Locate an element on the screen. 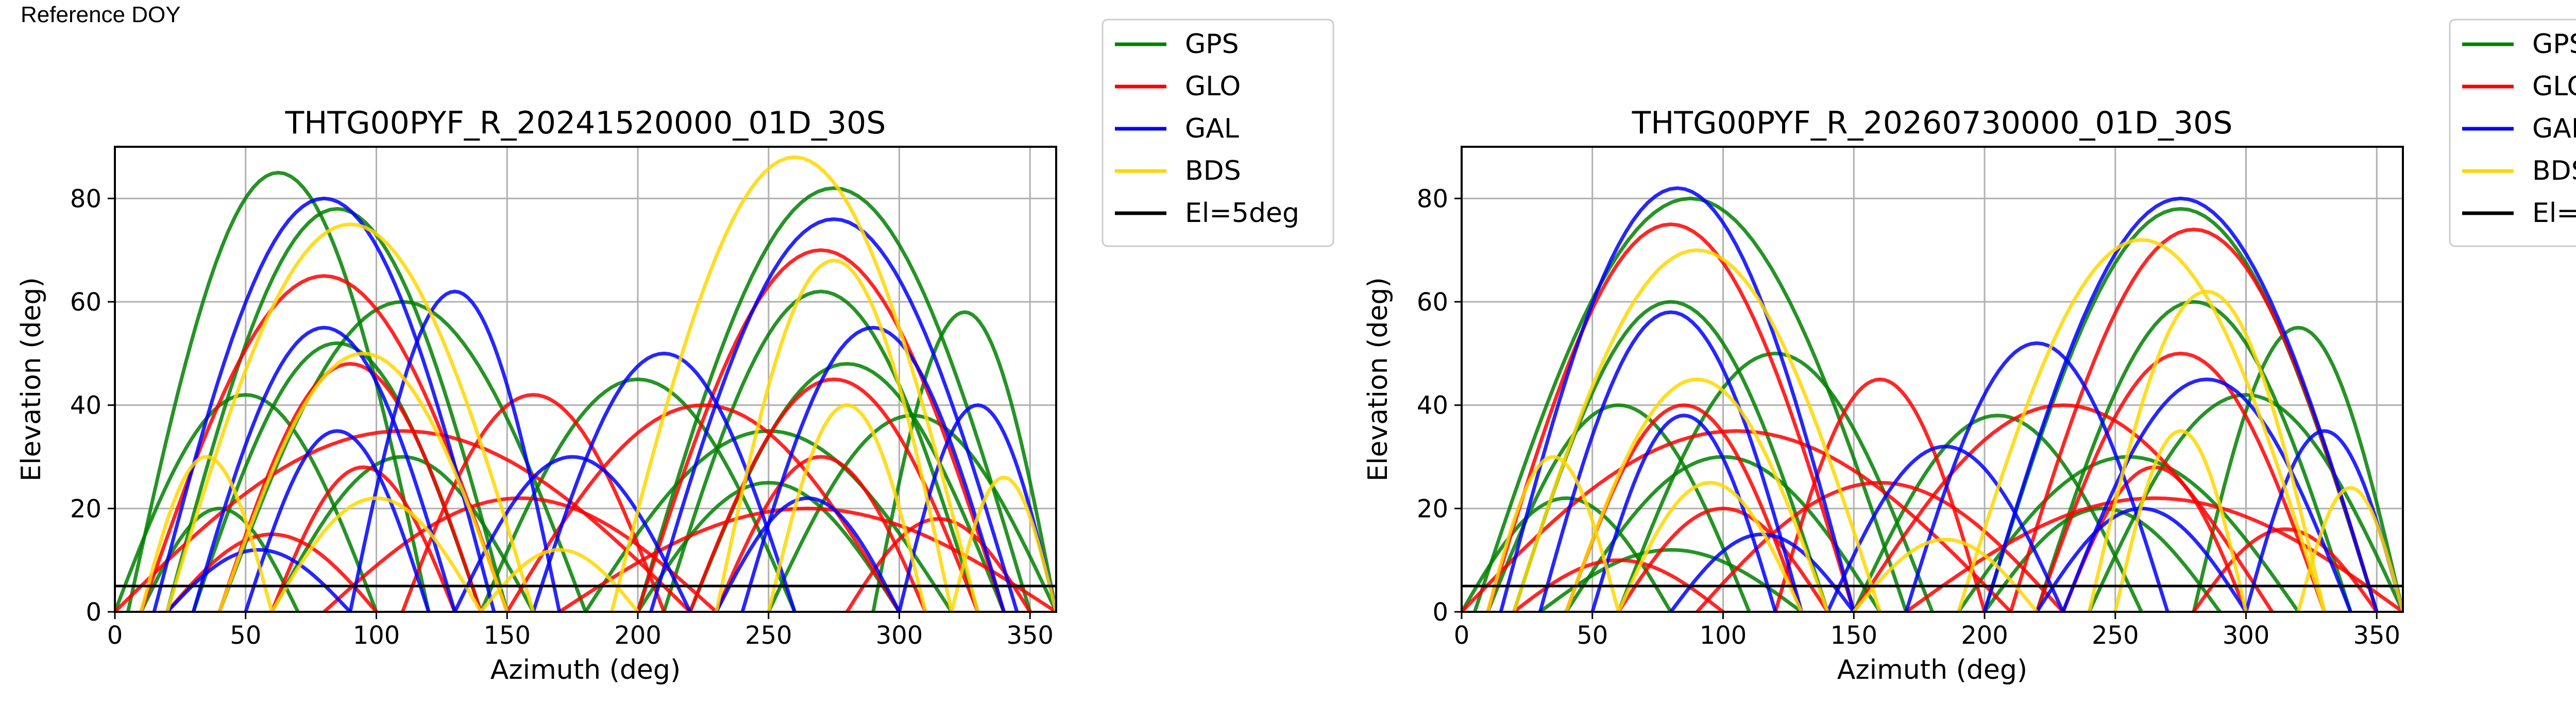 Image resolution: width=2576 pixels, height=720 pixels. y-axis-label: Elevation (deg) is located at coordinates (1378, 379).